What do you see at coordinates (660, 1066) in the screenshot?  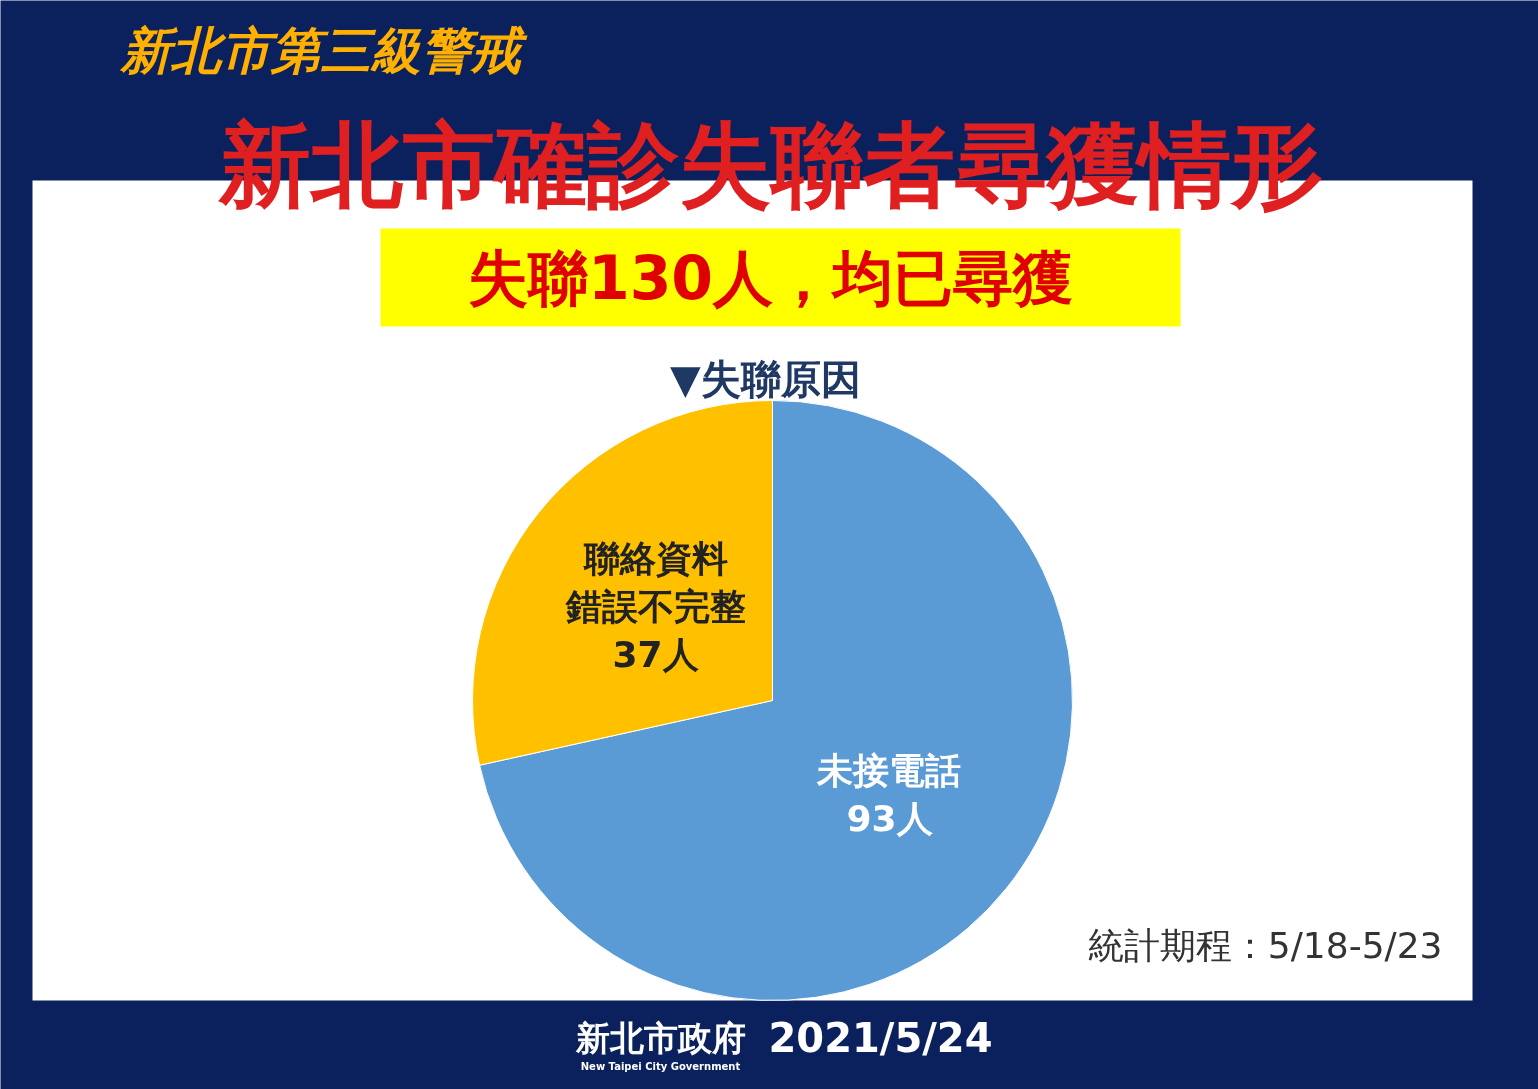 I see `text: New Taipei City Government` at bounding box center [660, 1066].